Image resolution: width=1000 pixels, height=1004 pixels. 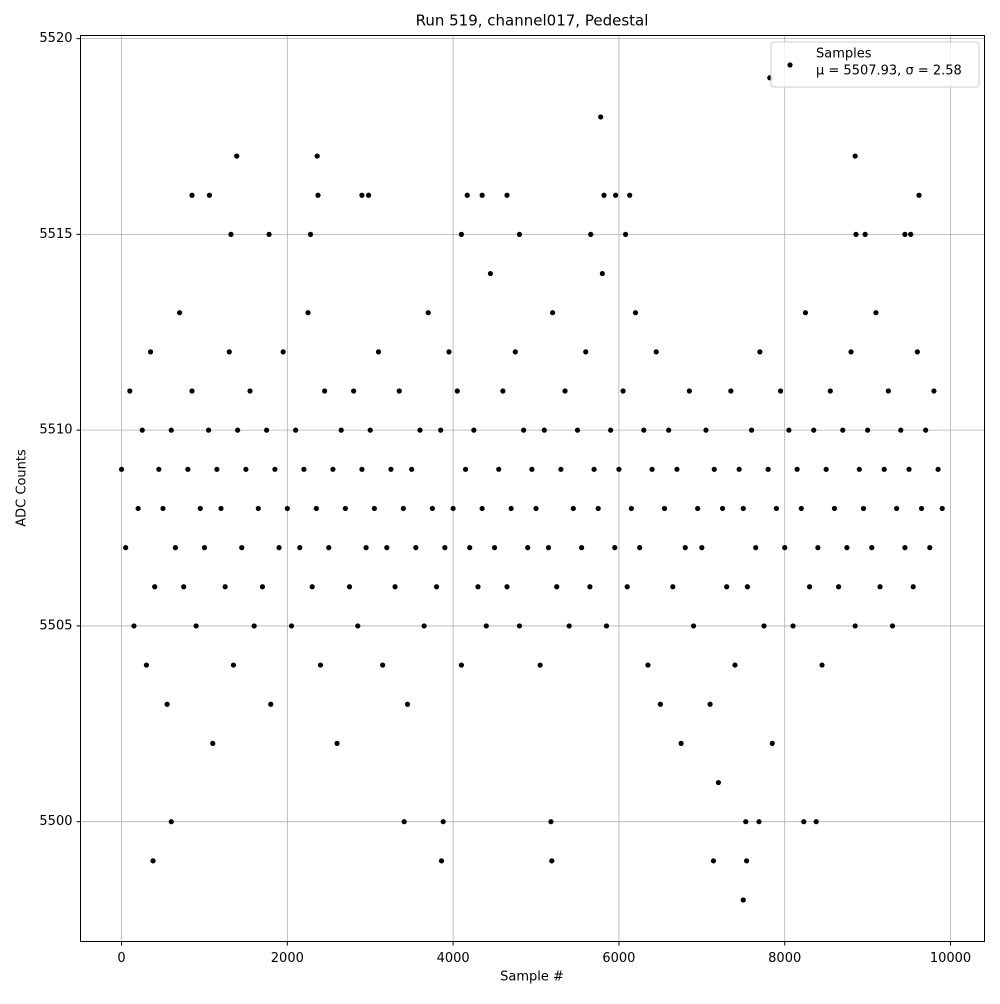 I want to click on y-tick-label: 5515, so click(x=55, y=234).